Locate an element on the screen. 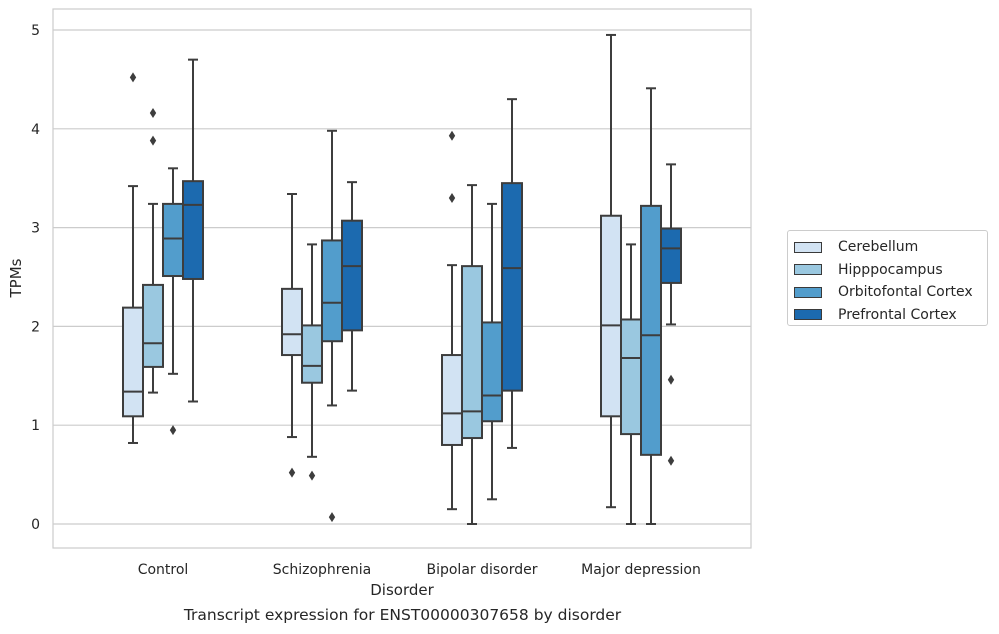 This screenshot has width=999, height=634. x-tick-label: Major depression is located at coordinates (641, 570).